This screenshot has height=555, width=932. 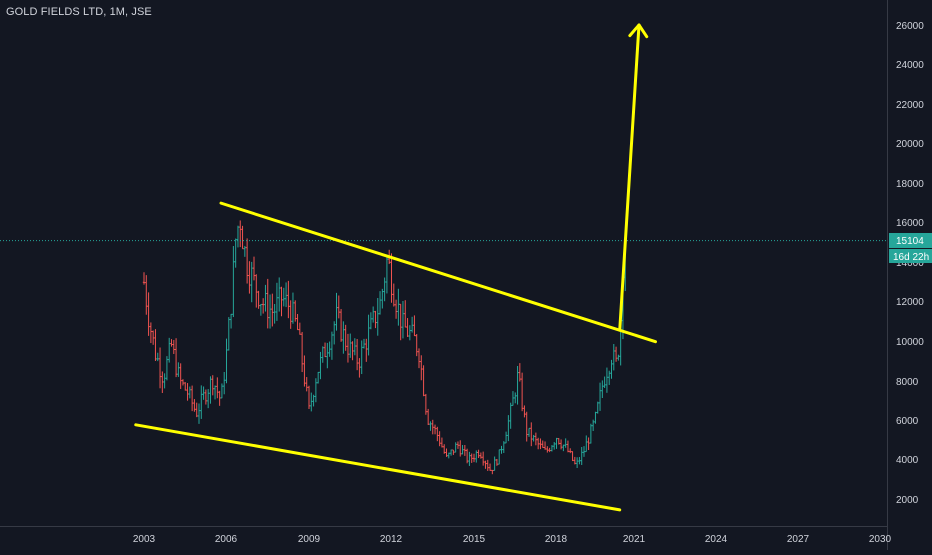 What do you see at coordinates (910, 144) in the screenshot?
I see `price-tick: 20000` at bounding box center [910, 144].